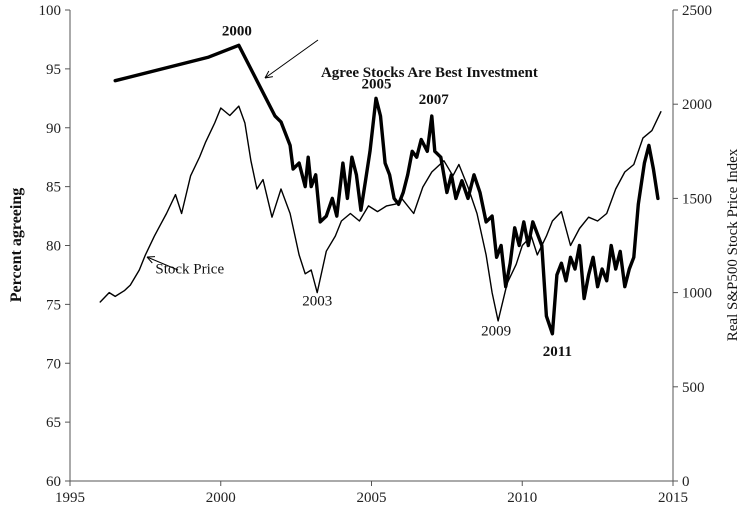 This screenshot has height=509, width=750. Describe the element at coordinates (434, 100) in the screenshot. I see `annotation-label: 2007` at that location.